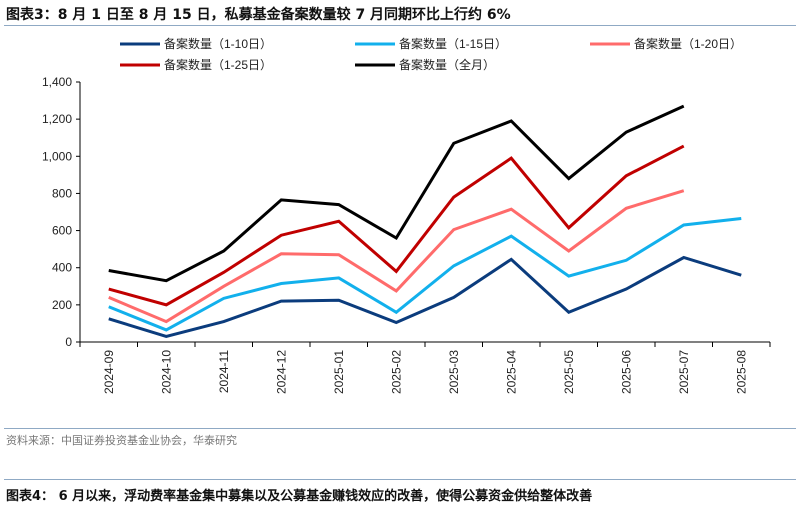  Describe the element at coordinates (447, 64) in the screenshot. I see `legend-label: 备案数量（全月）` at that location.